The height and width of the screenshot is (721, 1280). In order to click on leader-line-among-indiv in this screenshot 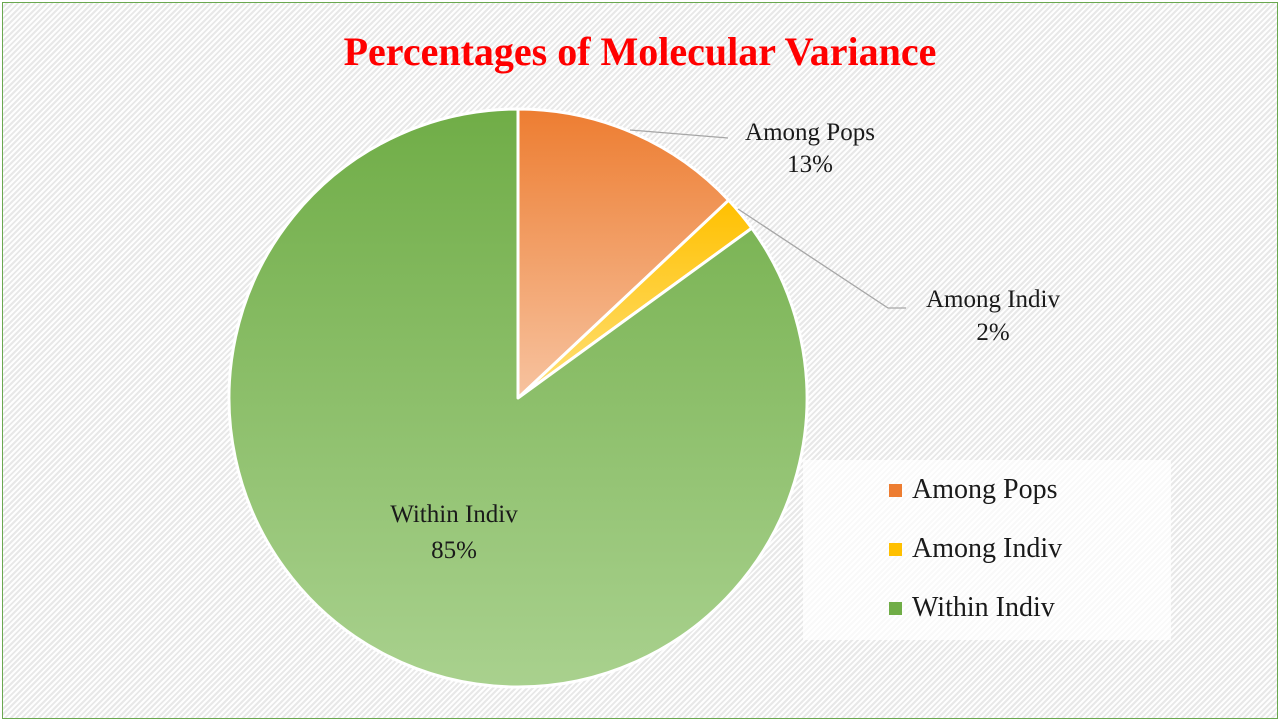, I will do `click(821, 258)`.